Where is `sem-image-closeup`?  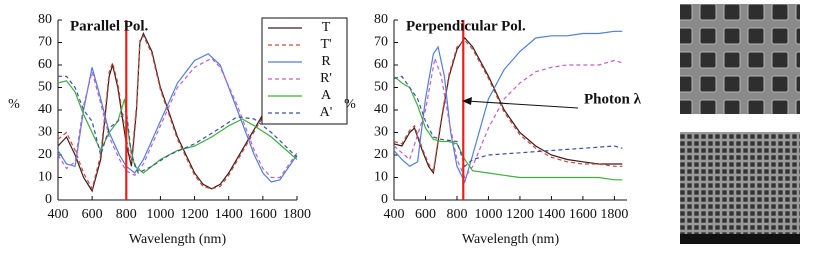 sem-image-closeup is located at coordinates (740, 59).